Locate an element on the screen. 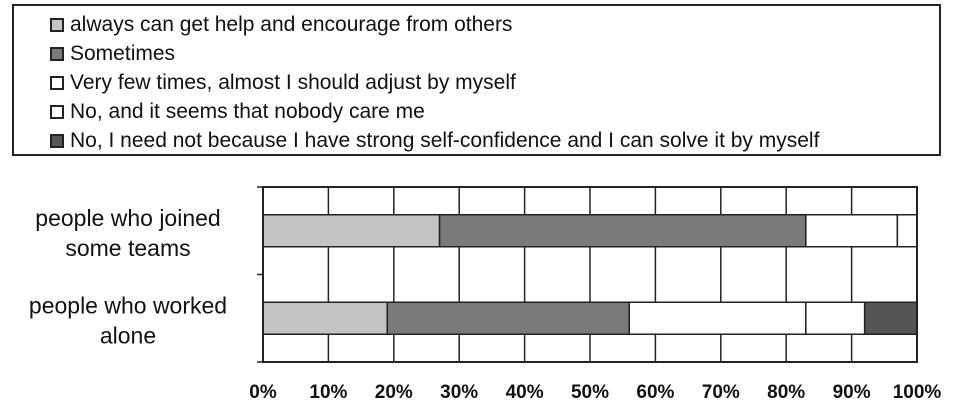  x-tick-label: 30% is located at coordinates (459, 392).